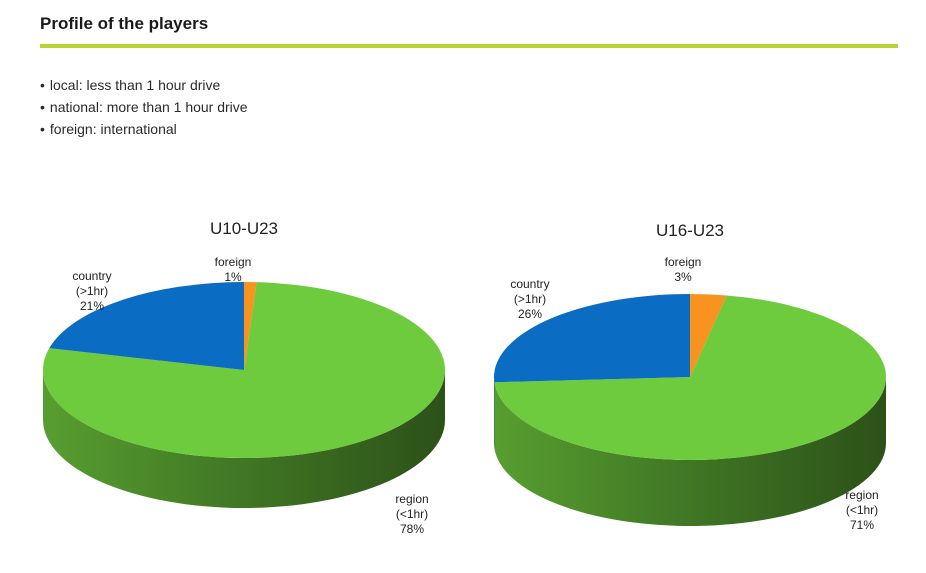 The image size is (926, 573). I want to click on data-label-country: country (>1hr) 21%, so click(91, 291).